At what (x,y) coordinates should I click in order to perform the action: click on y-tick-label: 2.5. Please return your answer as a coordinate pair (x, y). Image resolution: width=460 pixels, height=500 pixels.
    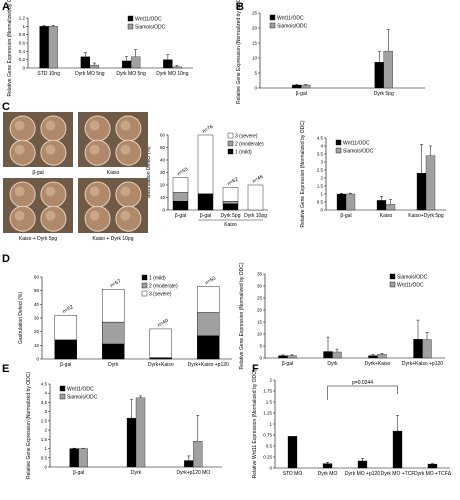
    Looking at the image, I should click on (44, 420).